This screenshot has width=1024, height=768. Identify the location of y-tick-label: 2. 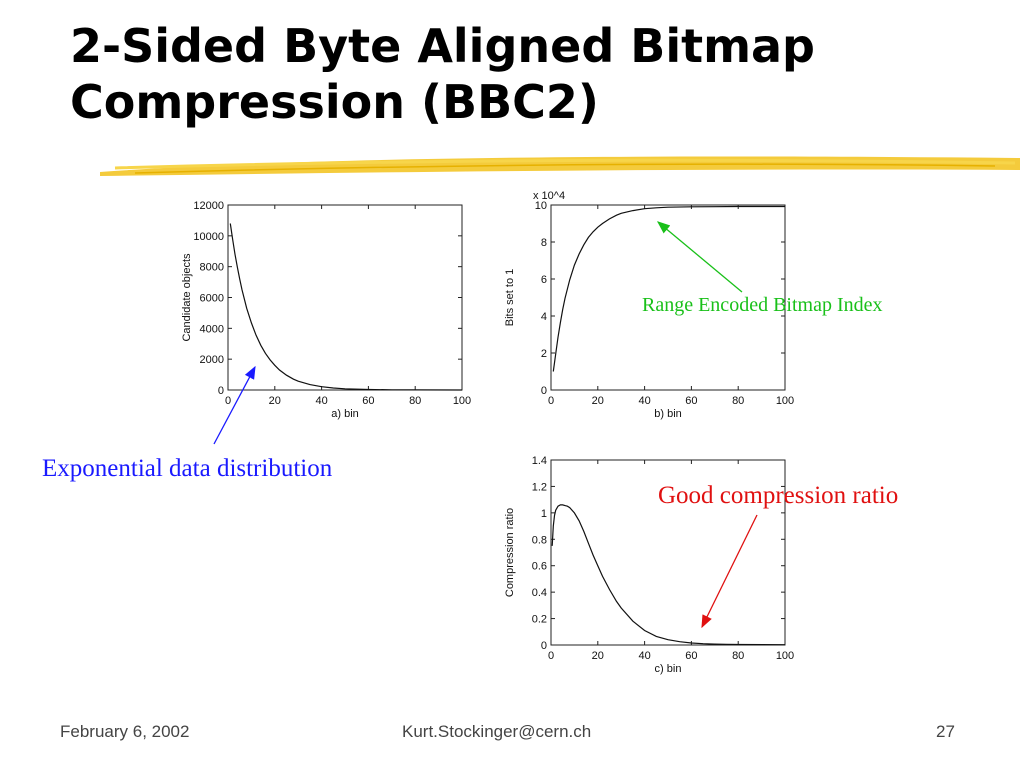
(544, 354).